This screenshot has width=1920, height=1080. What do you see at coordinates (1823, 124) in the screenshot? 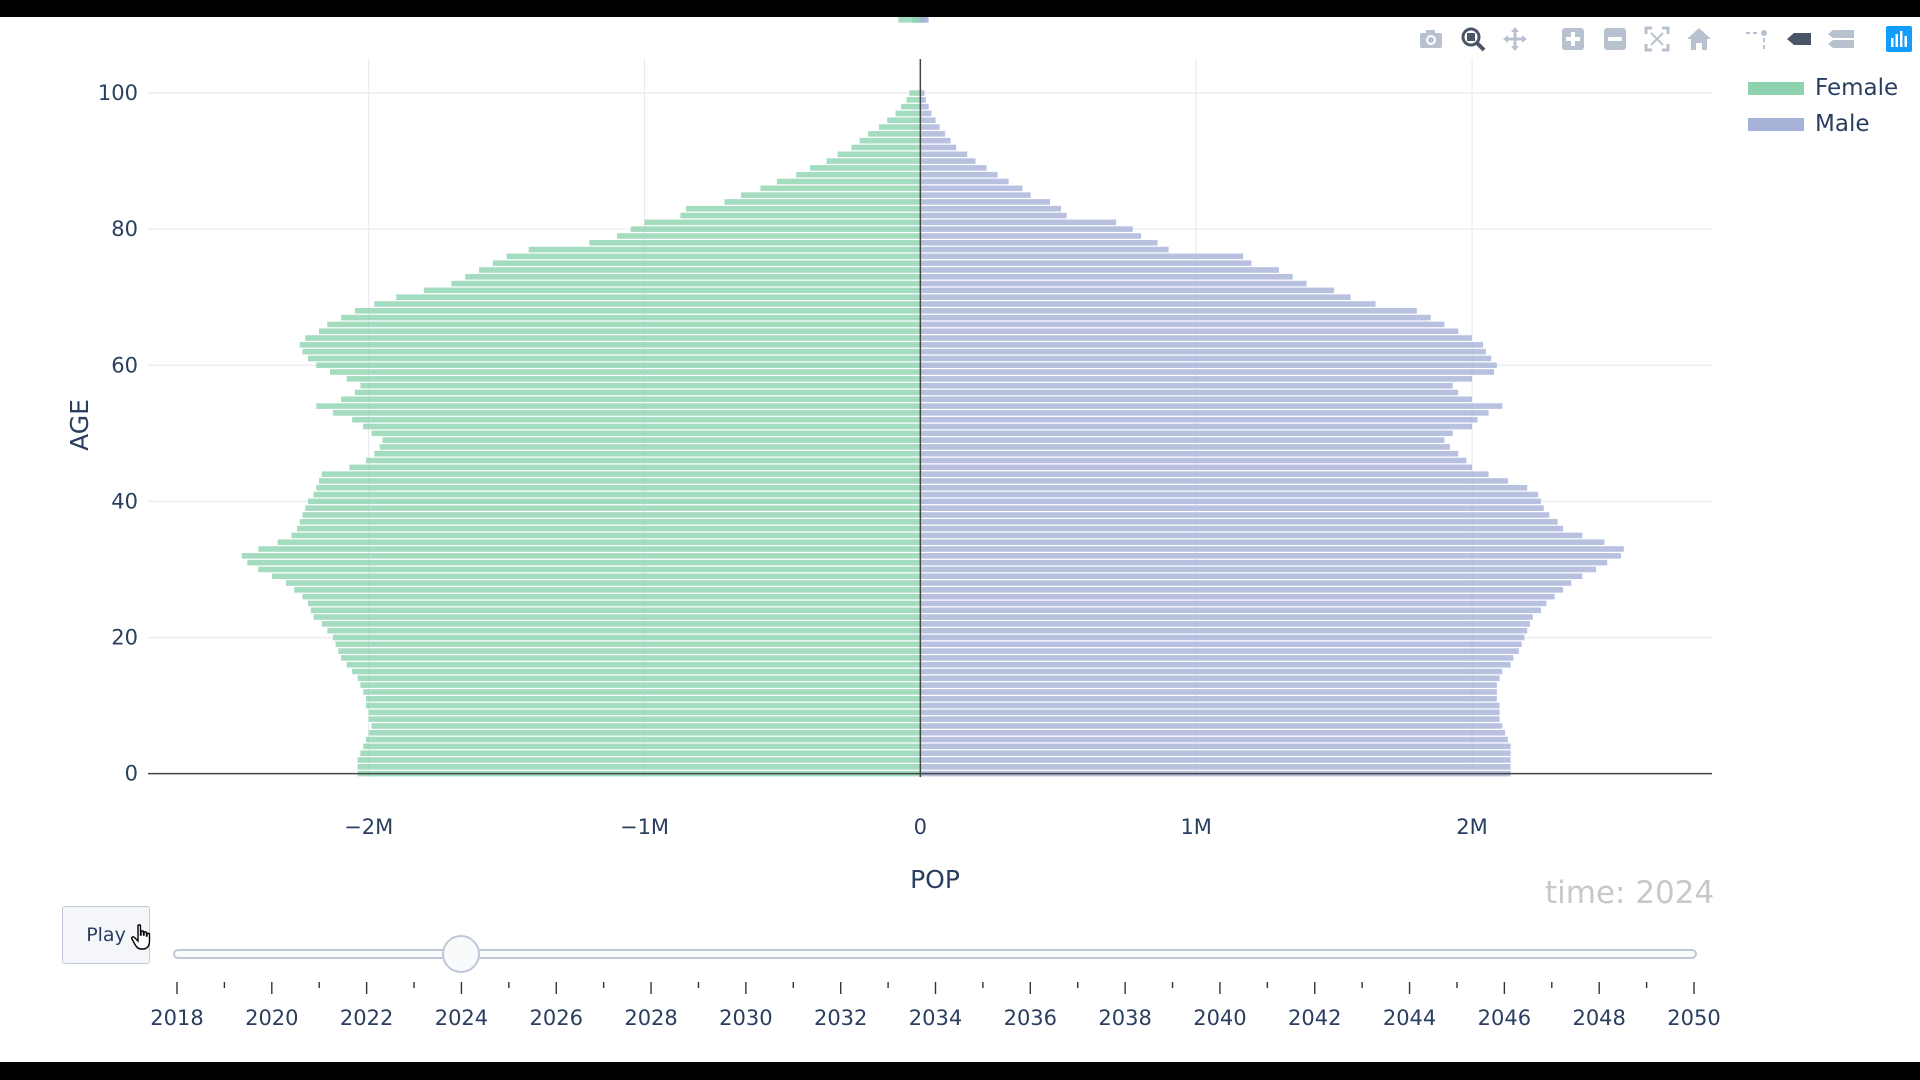
I see `legend-item-male: Male` at bounding box center [1823, 124].